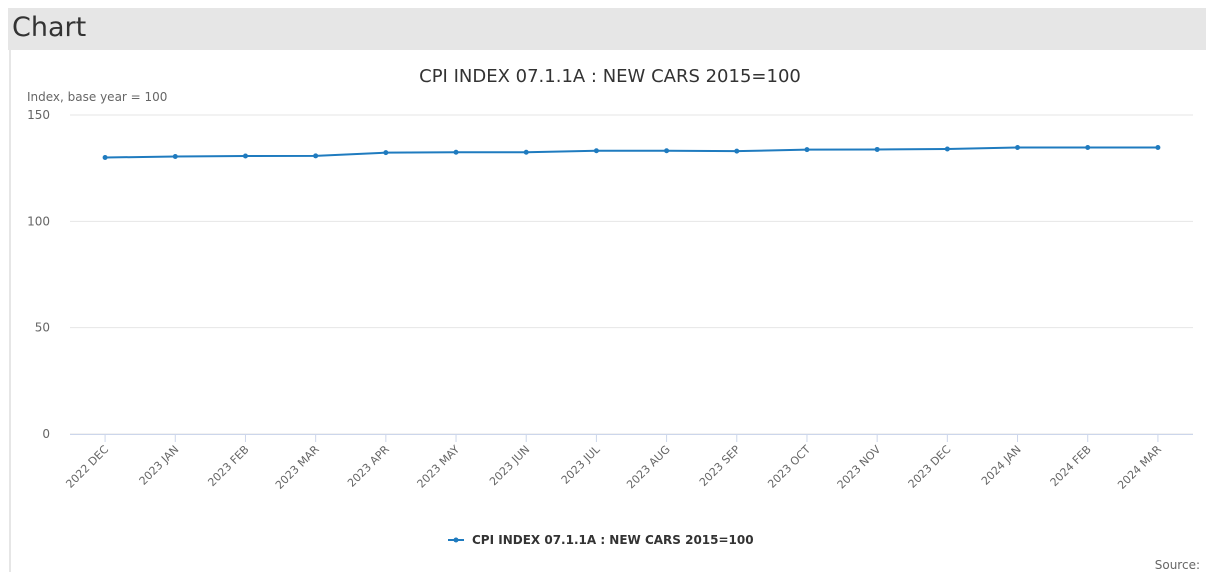  I want to click on legend-marker, so click(456, 540).